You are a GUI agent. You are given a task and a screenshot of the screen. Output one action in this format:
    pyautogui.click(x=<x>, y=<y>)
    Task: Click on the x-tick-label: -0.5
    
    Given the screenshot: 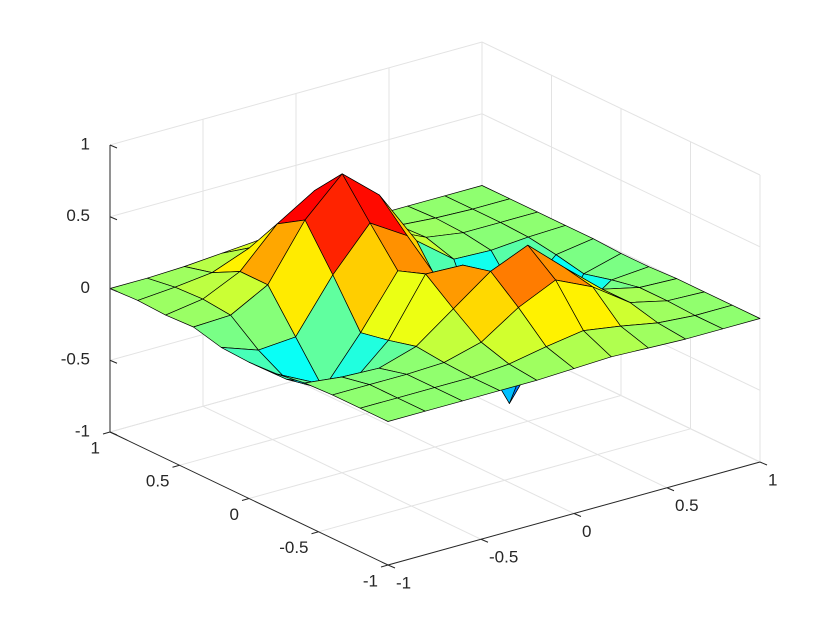 What is the action you would take?
    pyautogui.click(x=503, y=557)
    